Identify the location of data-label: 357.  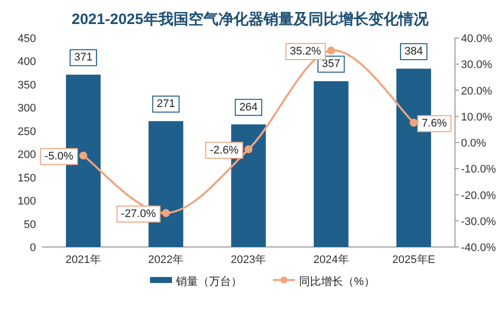
(331, 64).